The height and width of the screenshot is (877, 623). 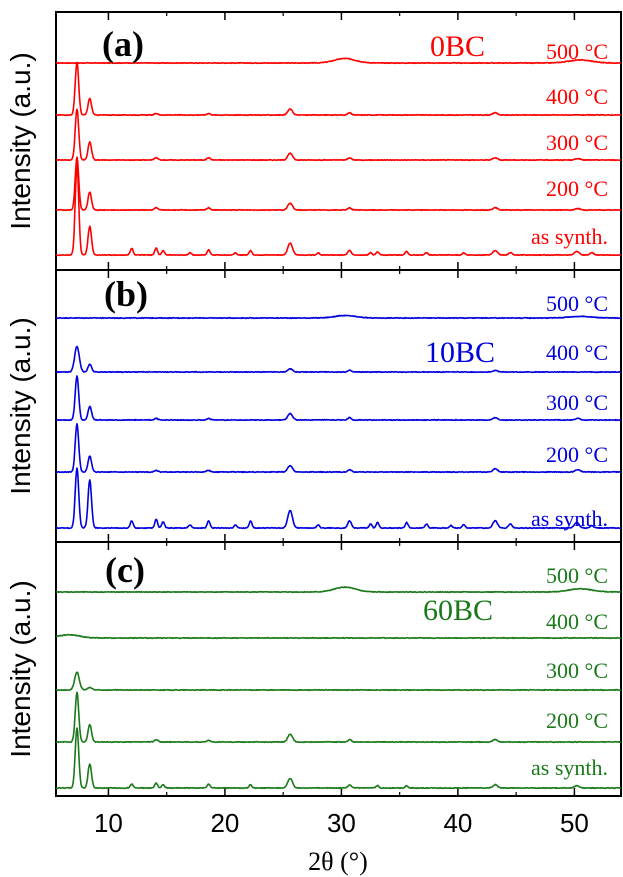 I want to click on x-tick-label: 20, so click(x=224, y=823).